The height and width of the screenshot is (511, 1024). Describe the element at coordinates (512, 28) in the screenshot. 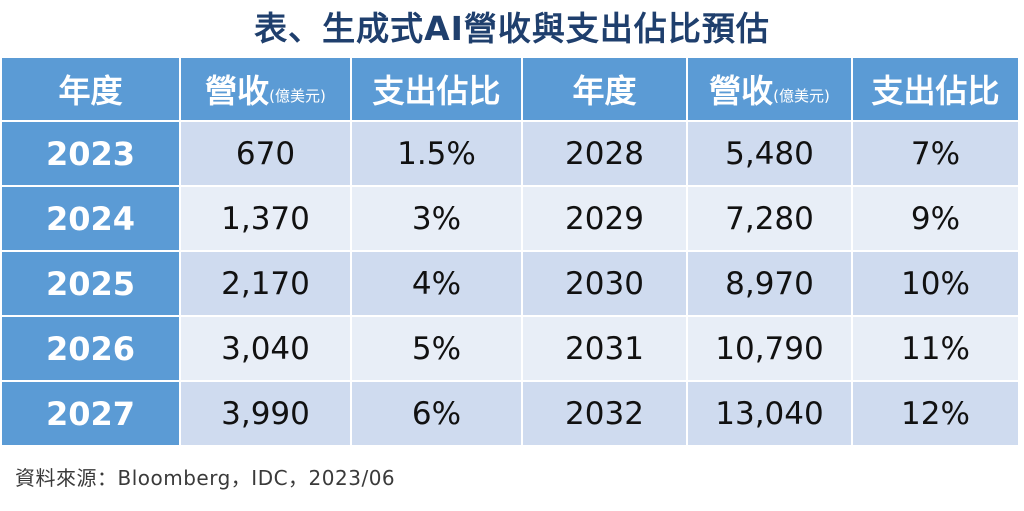

I see `table-title: 表、生成式AI營收與支出佔比預估` at that location.